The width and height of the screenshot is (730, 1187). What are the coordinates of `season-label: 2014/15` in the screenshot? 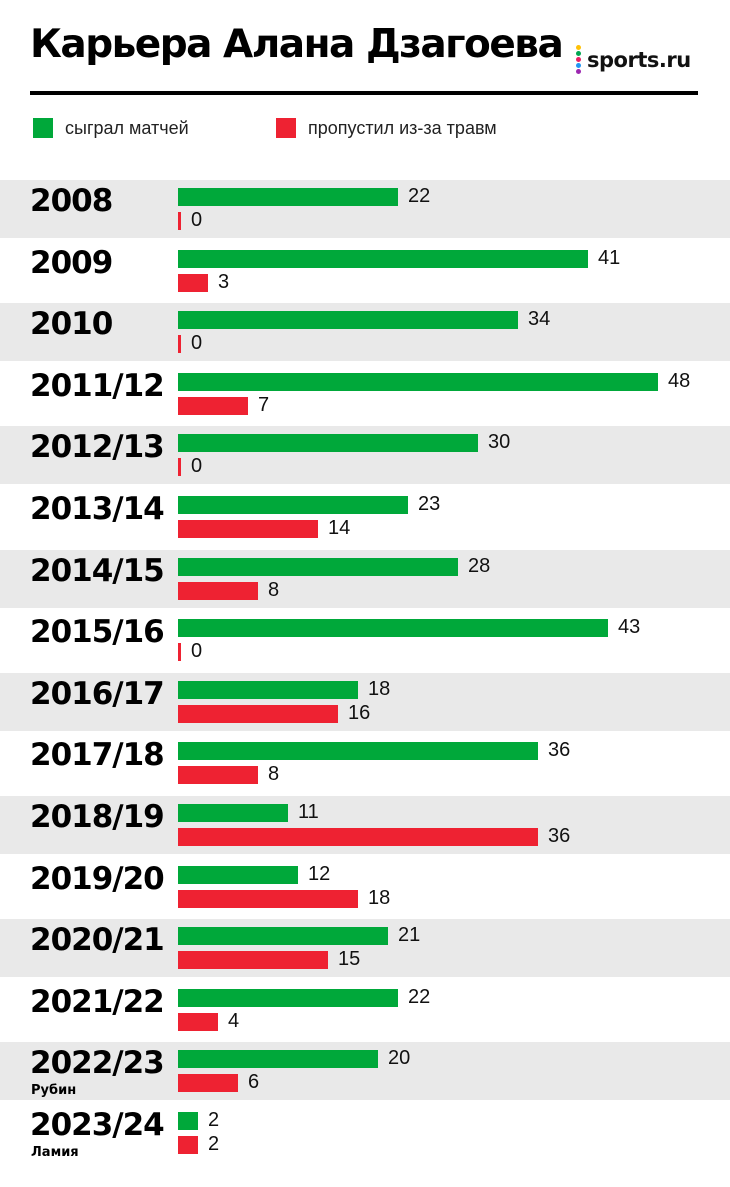 It's located at (97, 570).